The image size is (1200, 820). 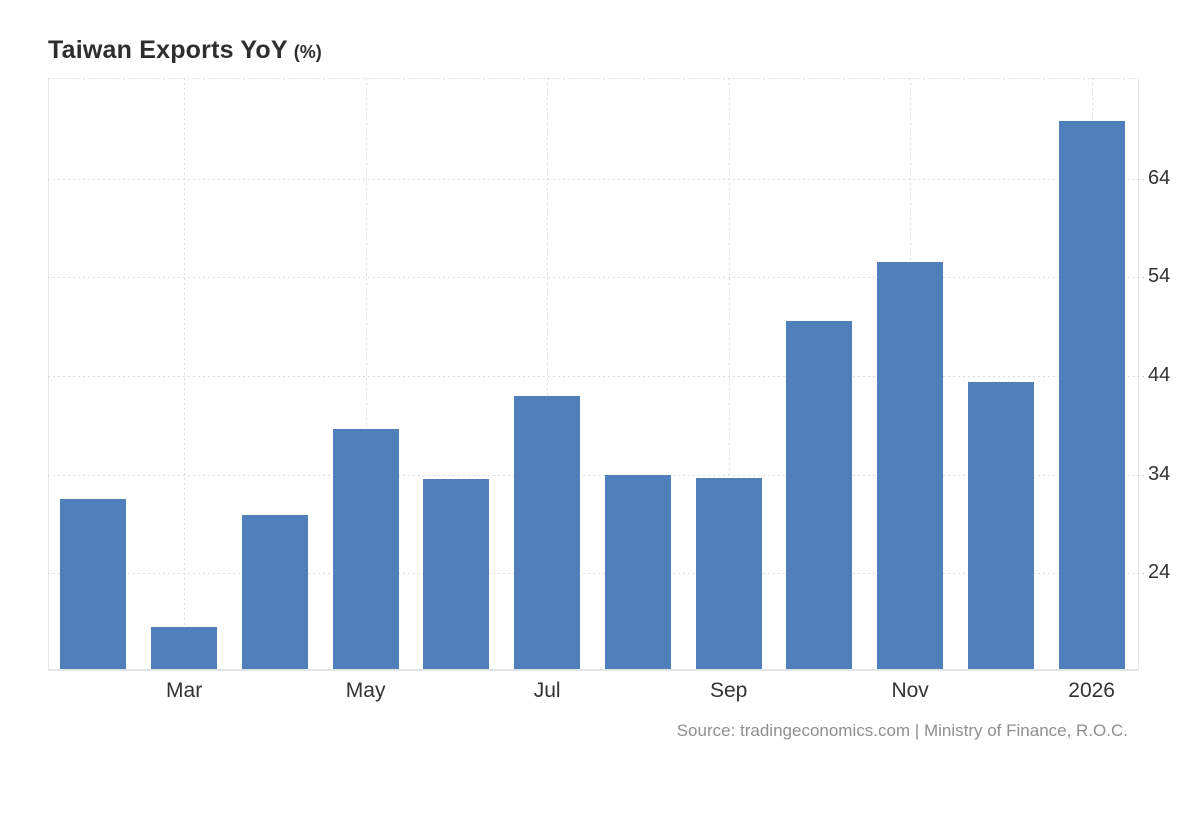 I want to click on bar-jul, so click(x=547, y=532).